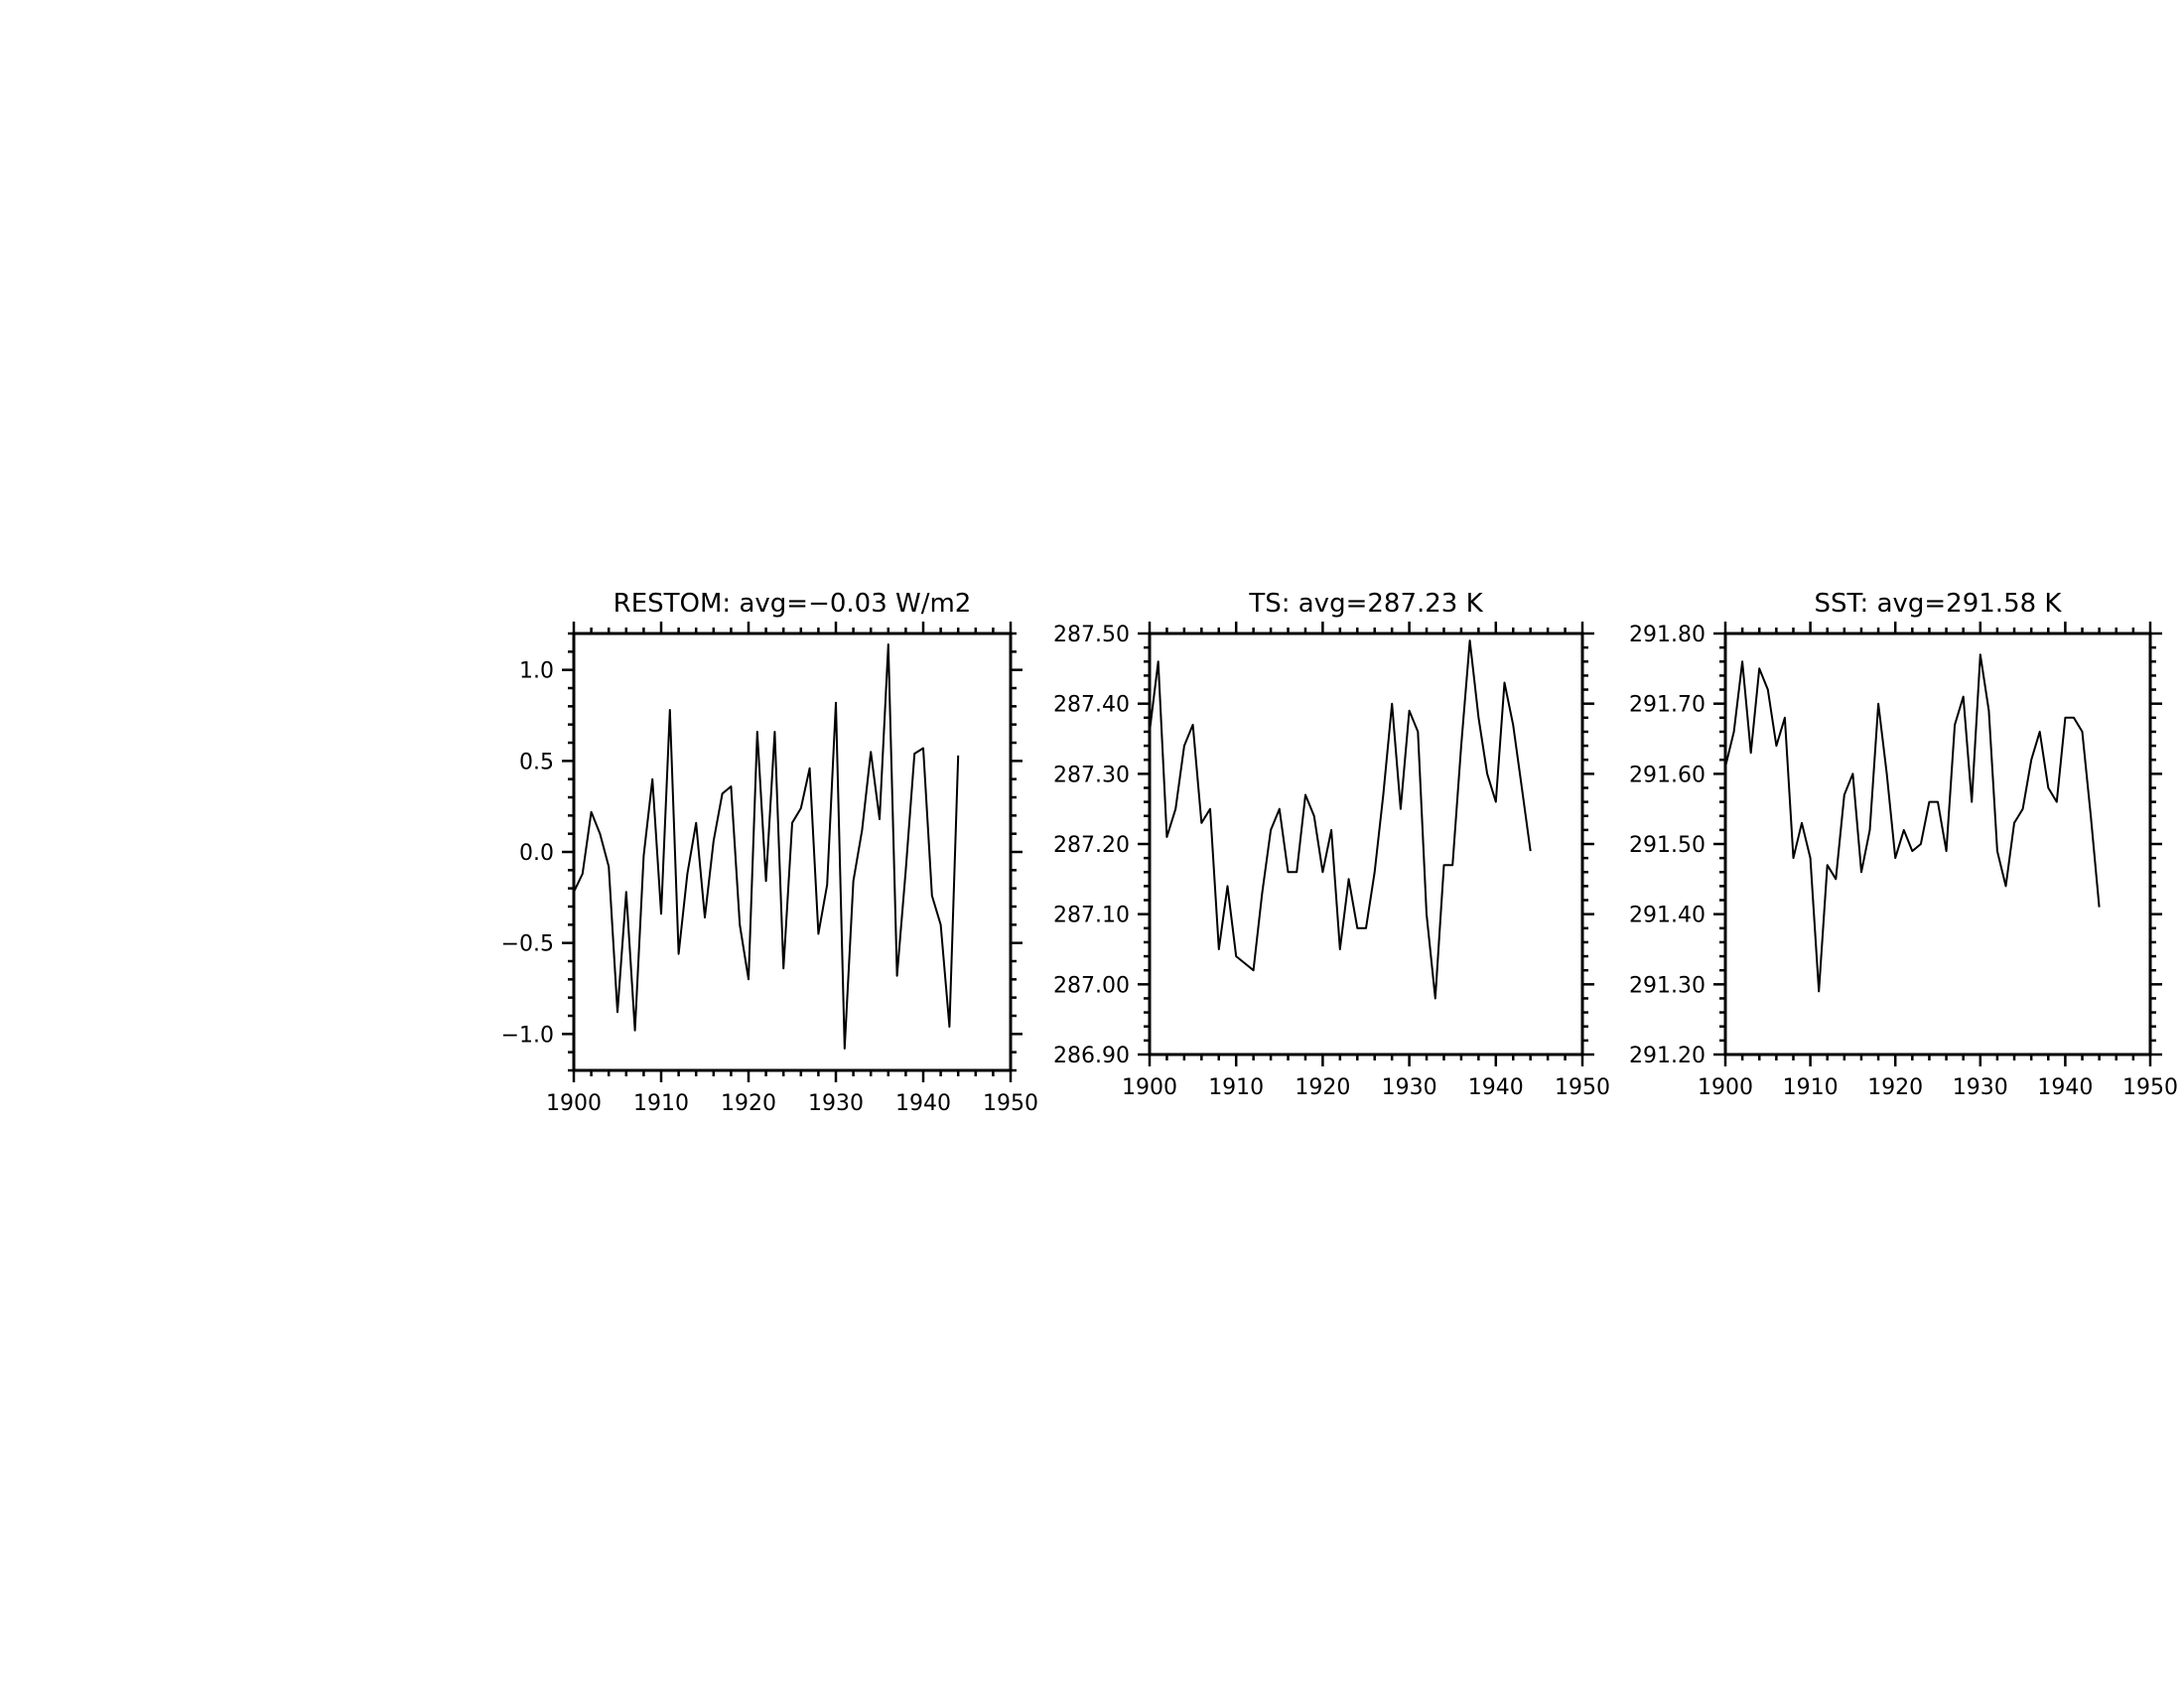  What do you see at coordinates (527, 944) in the screenshot?
I see `y-tick-label: −0.5` at bounding box center [527, 944].